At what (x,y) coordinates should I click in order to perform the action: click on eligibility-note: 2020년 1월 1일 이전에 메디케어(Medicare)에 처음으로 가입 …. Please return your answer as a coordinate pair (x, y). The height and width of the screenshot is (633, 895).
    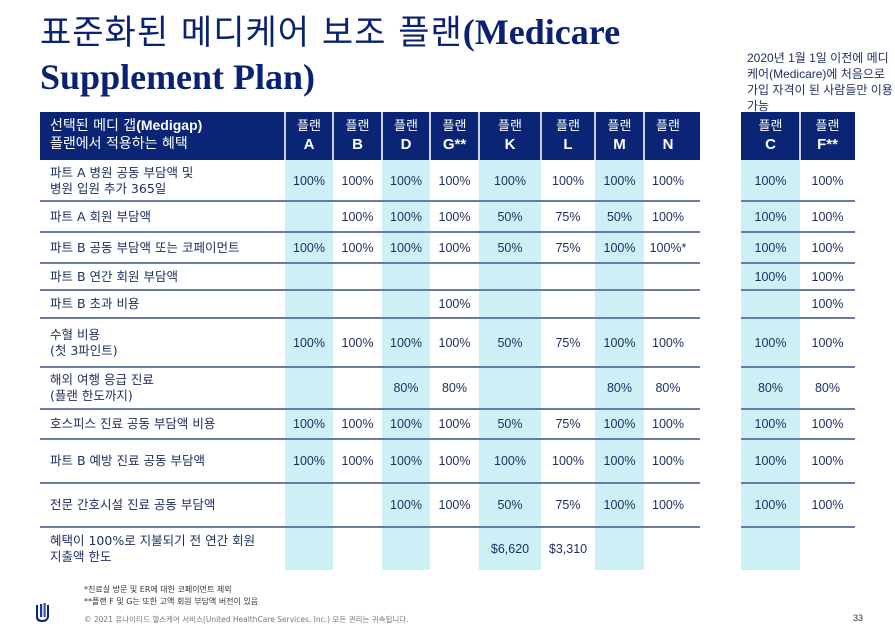
    Looking at the image, I should click on (820, 81).